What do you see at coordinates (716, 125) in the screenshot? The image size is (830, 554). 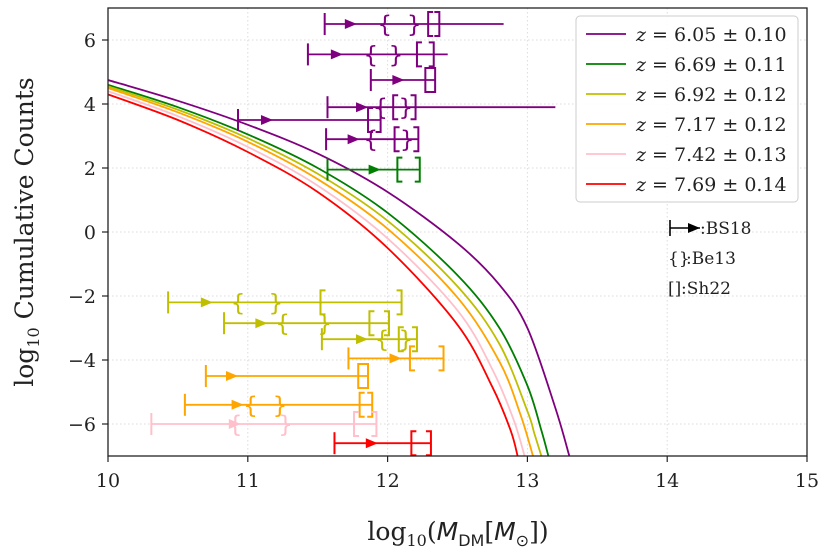 I see `legend-label-value: = 7.17 ± 0.12` at bounding box center [716, 125].